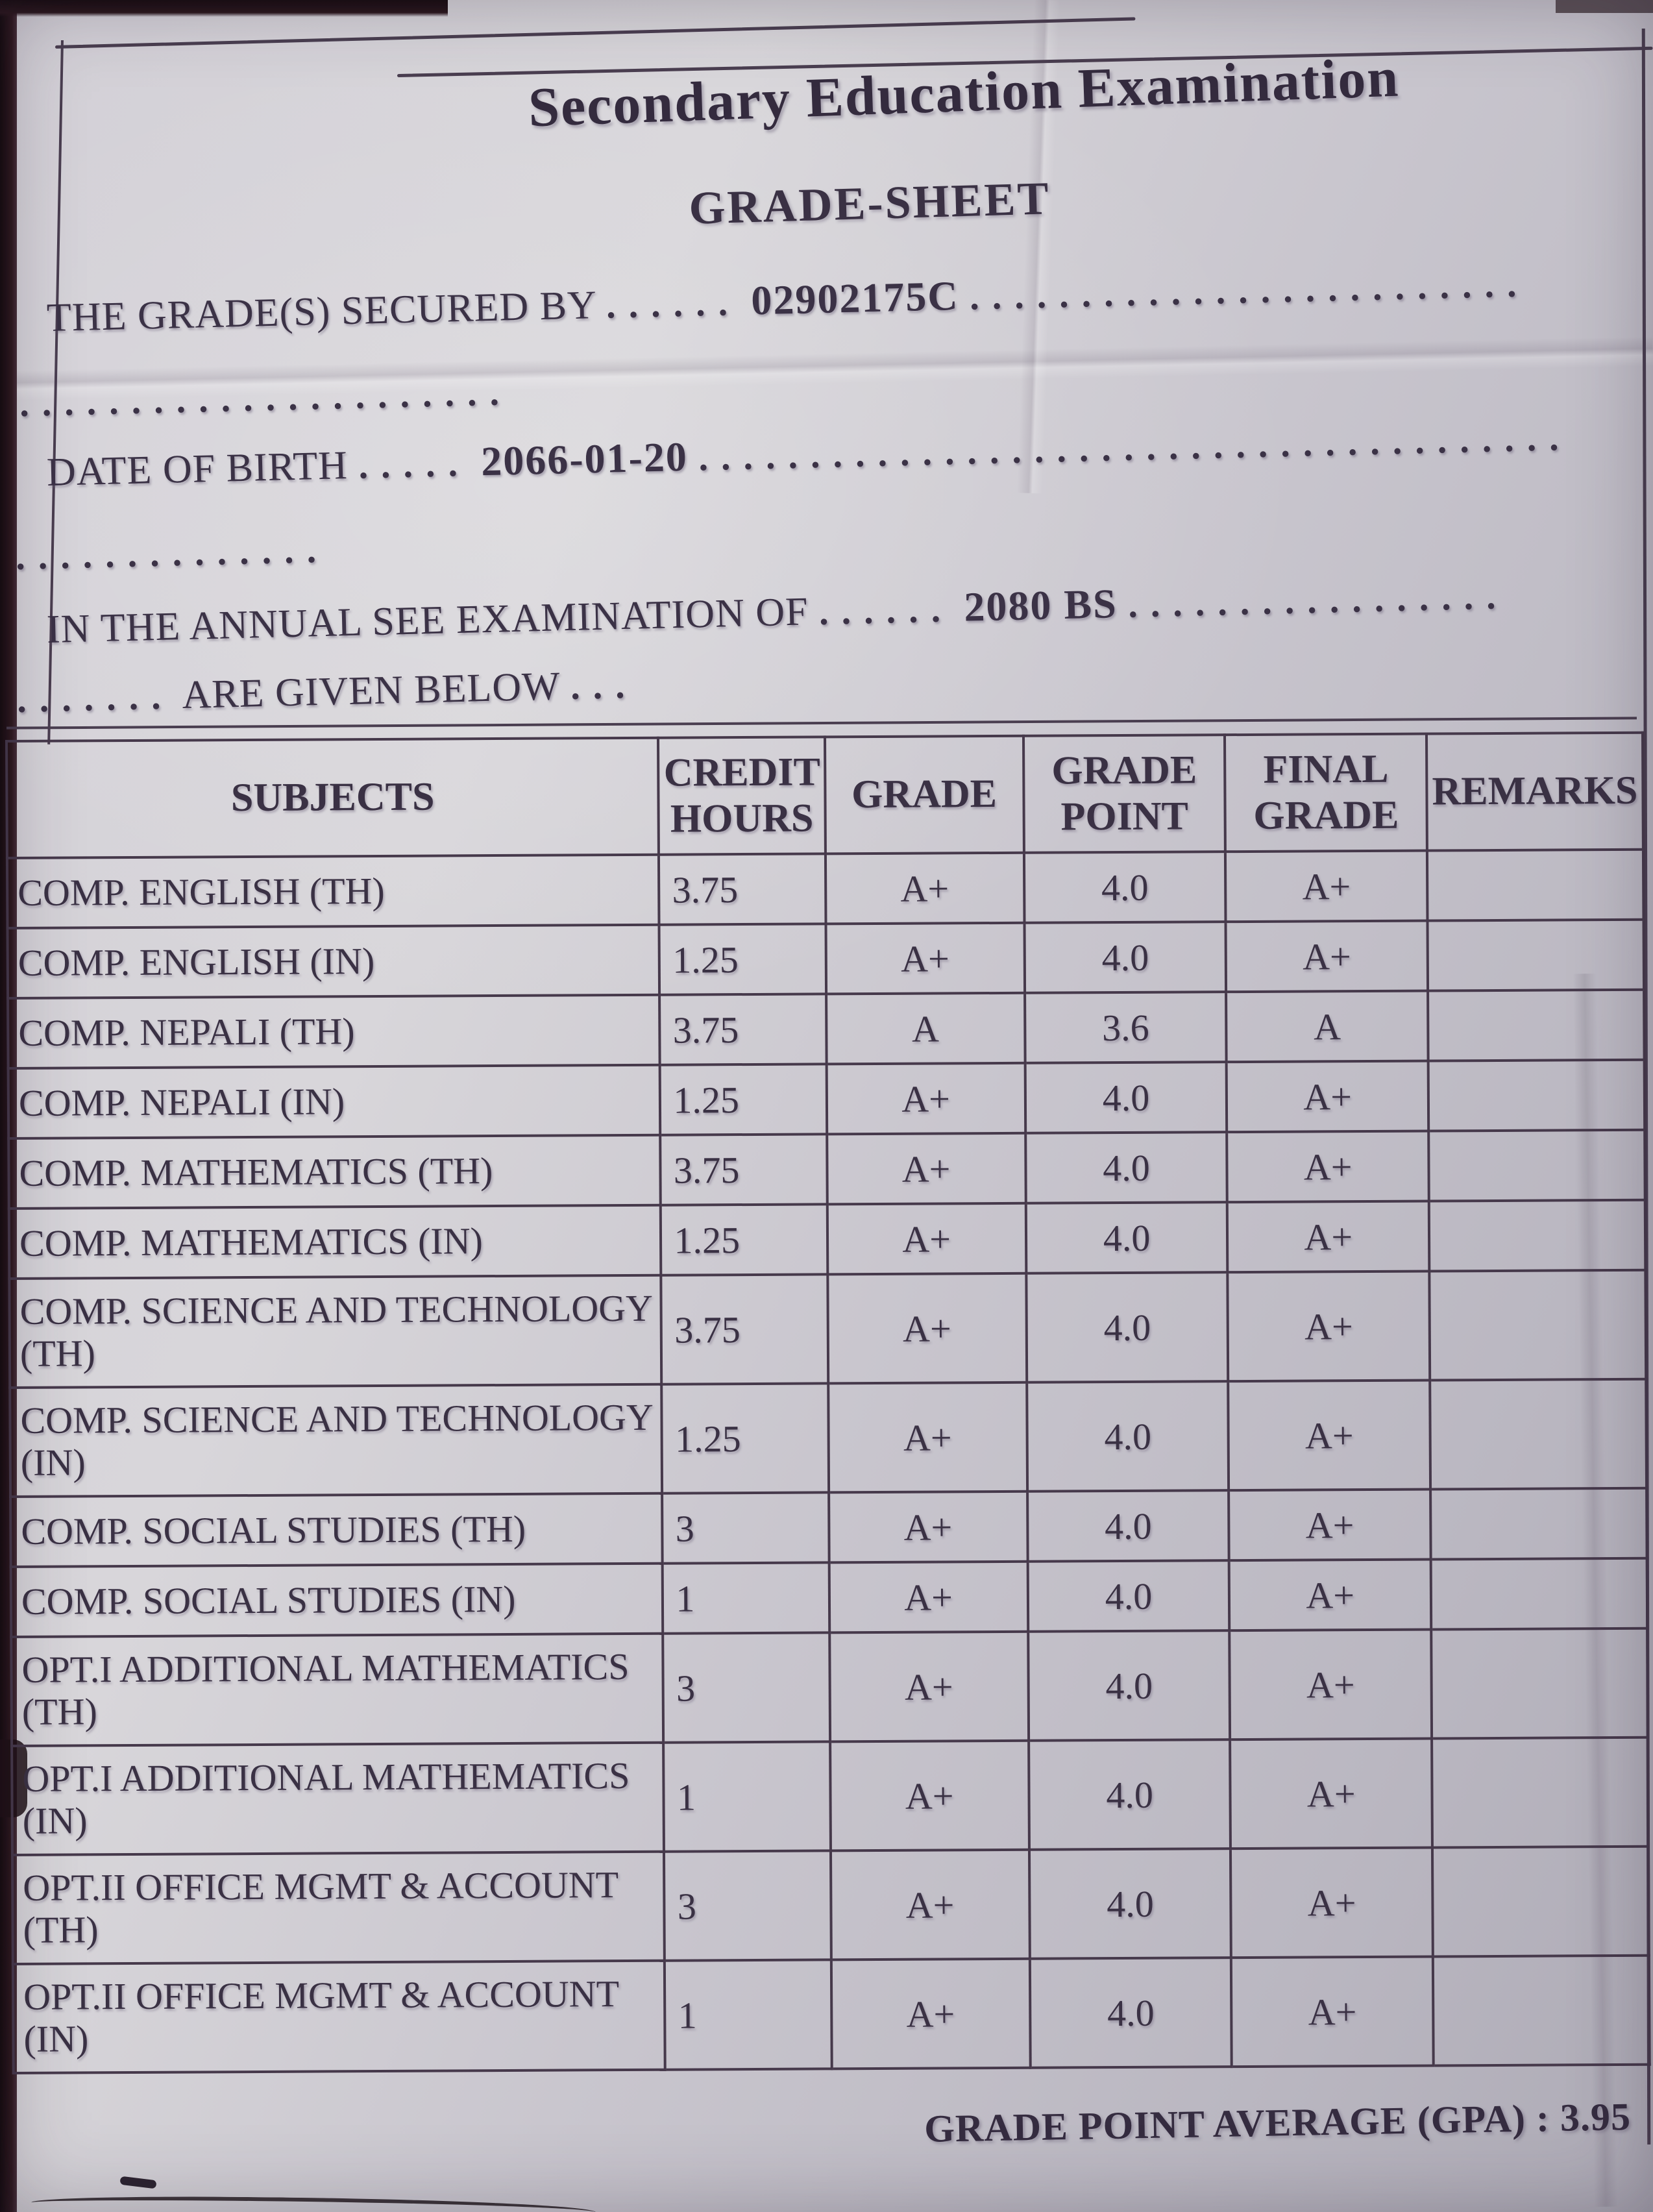 Image resolution: width=1653 pixels, height=2212 pixels. What do you see at coordinates (1125, 1027) in the screenshot?
I see `grade-point-cell: 3.6` at bounding box center [1125, 1027].